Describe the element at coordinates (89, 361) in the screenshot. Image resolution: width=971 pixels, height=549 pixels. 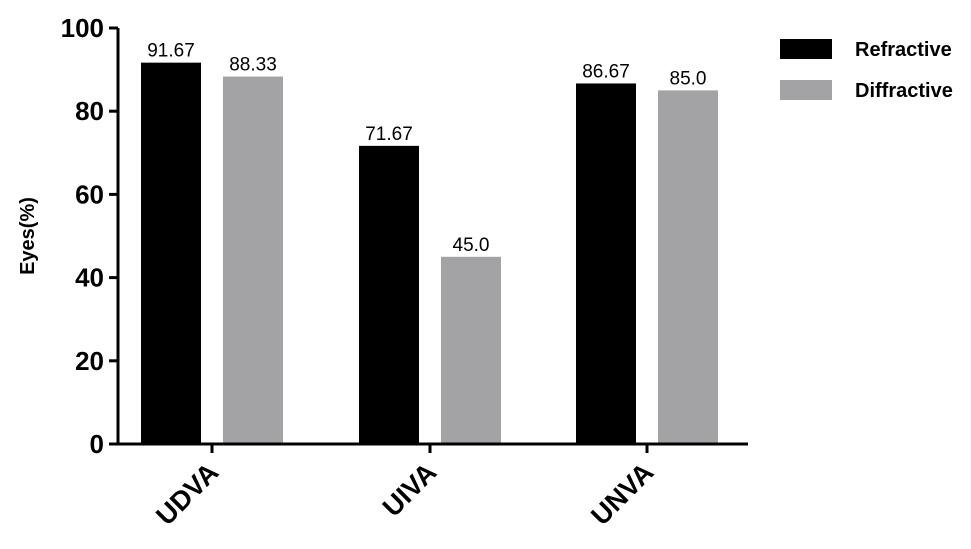
I see `y-tick-label-20: 20` at that location.